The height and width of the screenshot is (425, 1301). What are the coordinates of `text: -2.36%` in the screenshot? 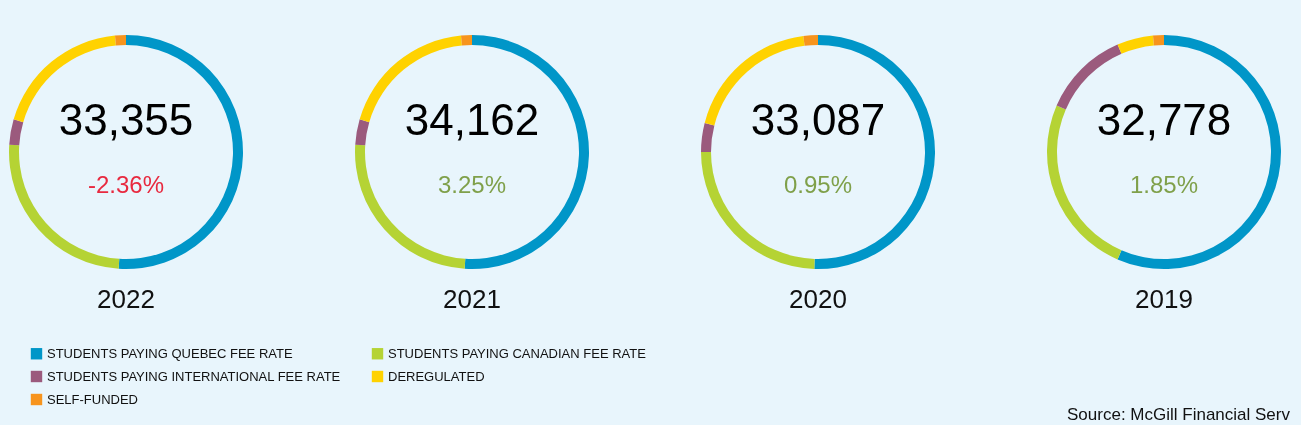 It's located at (126, 184).